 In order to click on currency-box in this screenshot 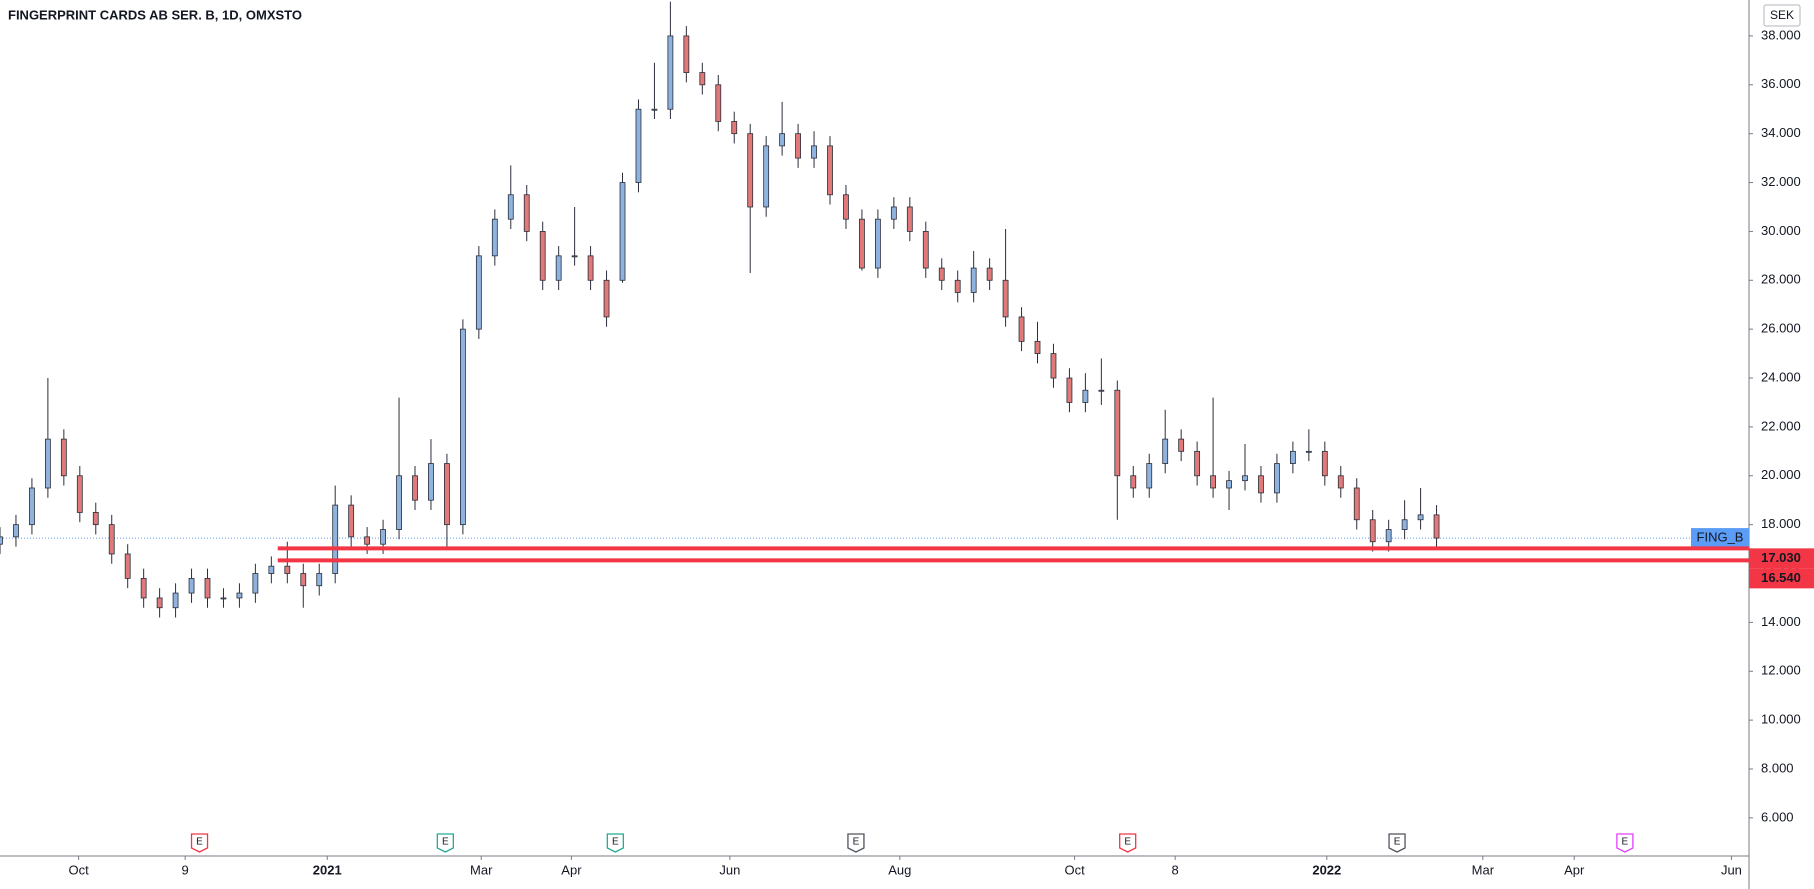, I will do `click(1782, 15)`.